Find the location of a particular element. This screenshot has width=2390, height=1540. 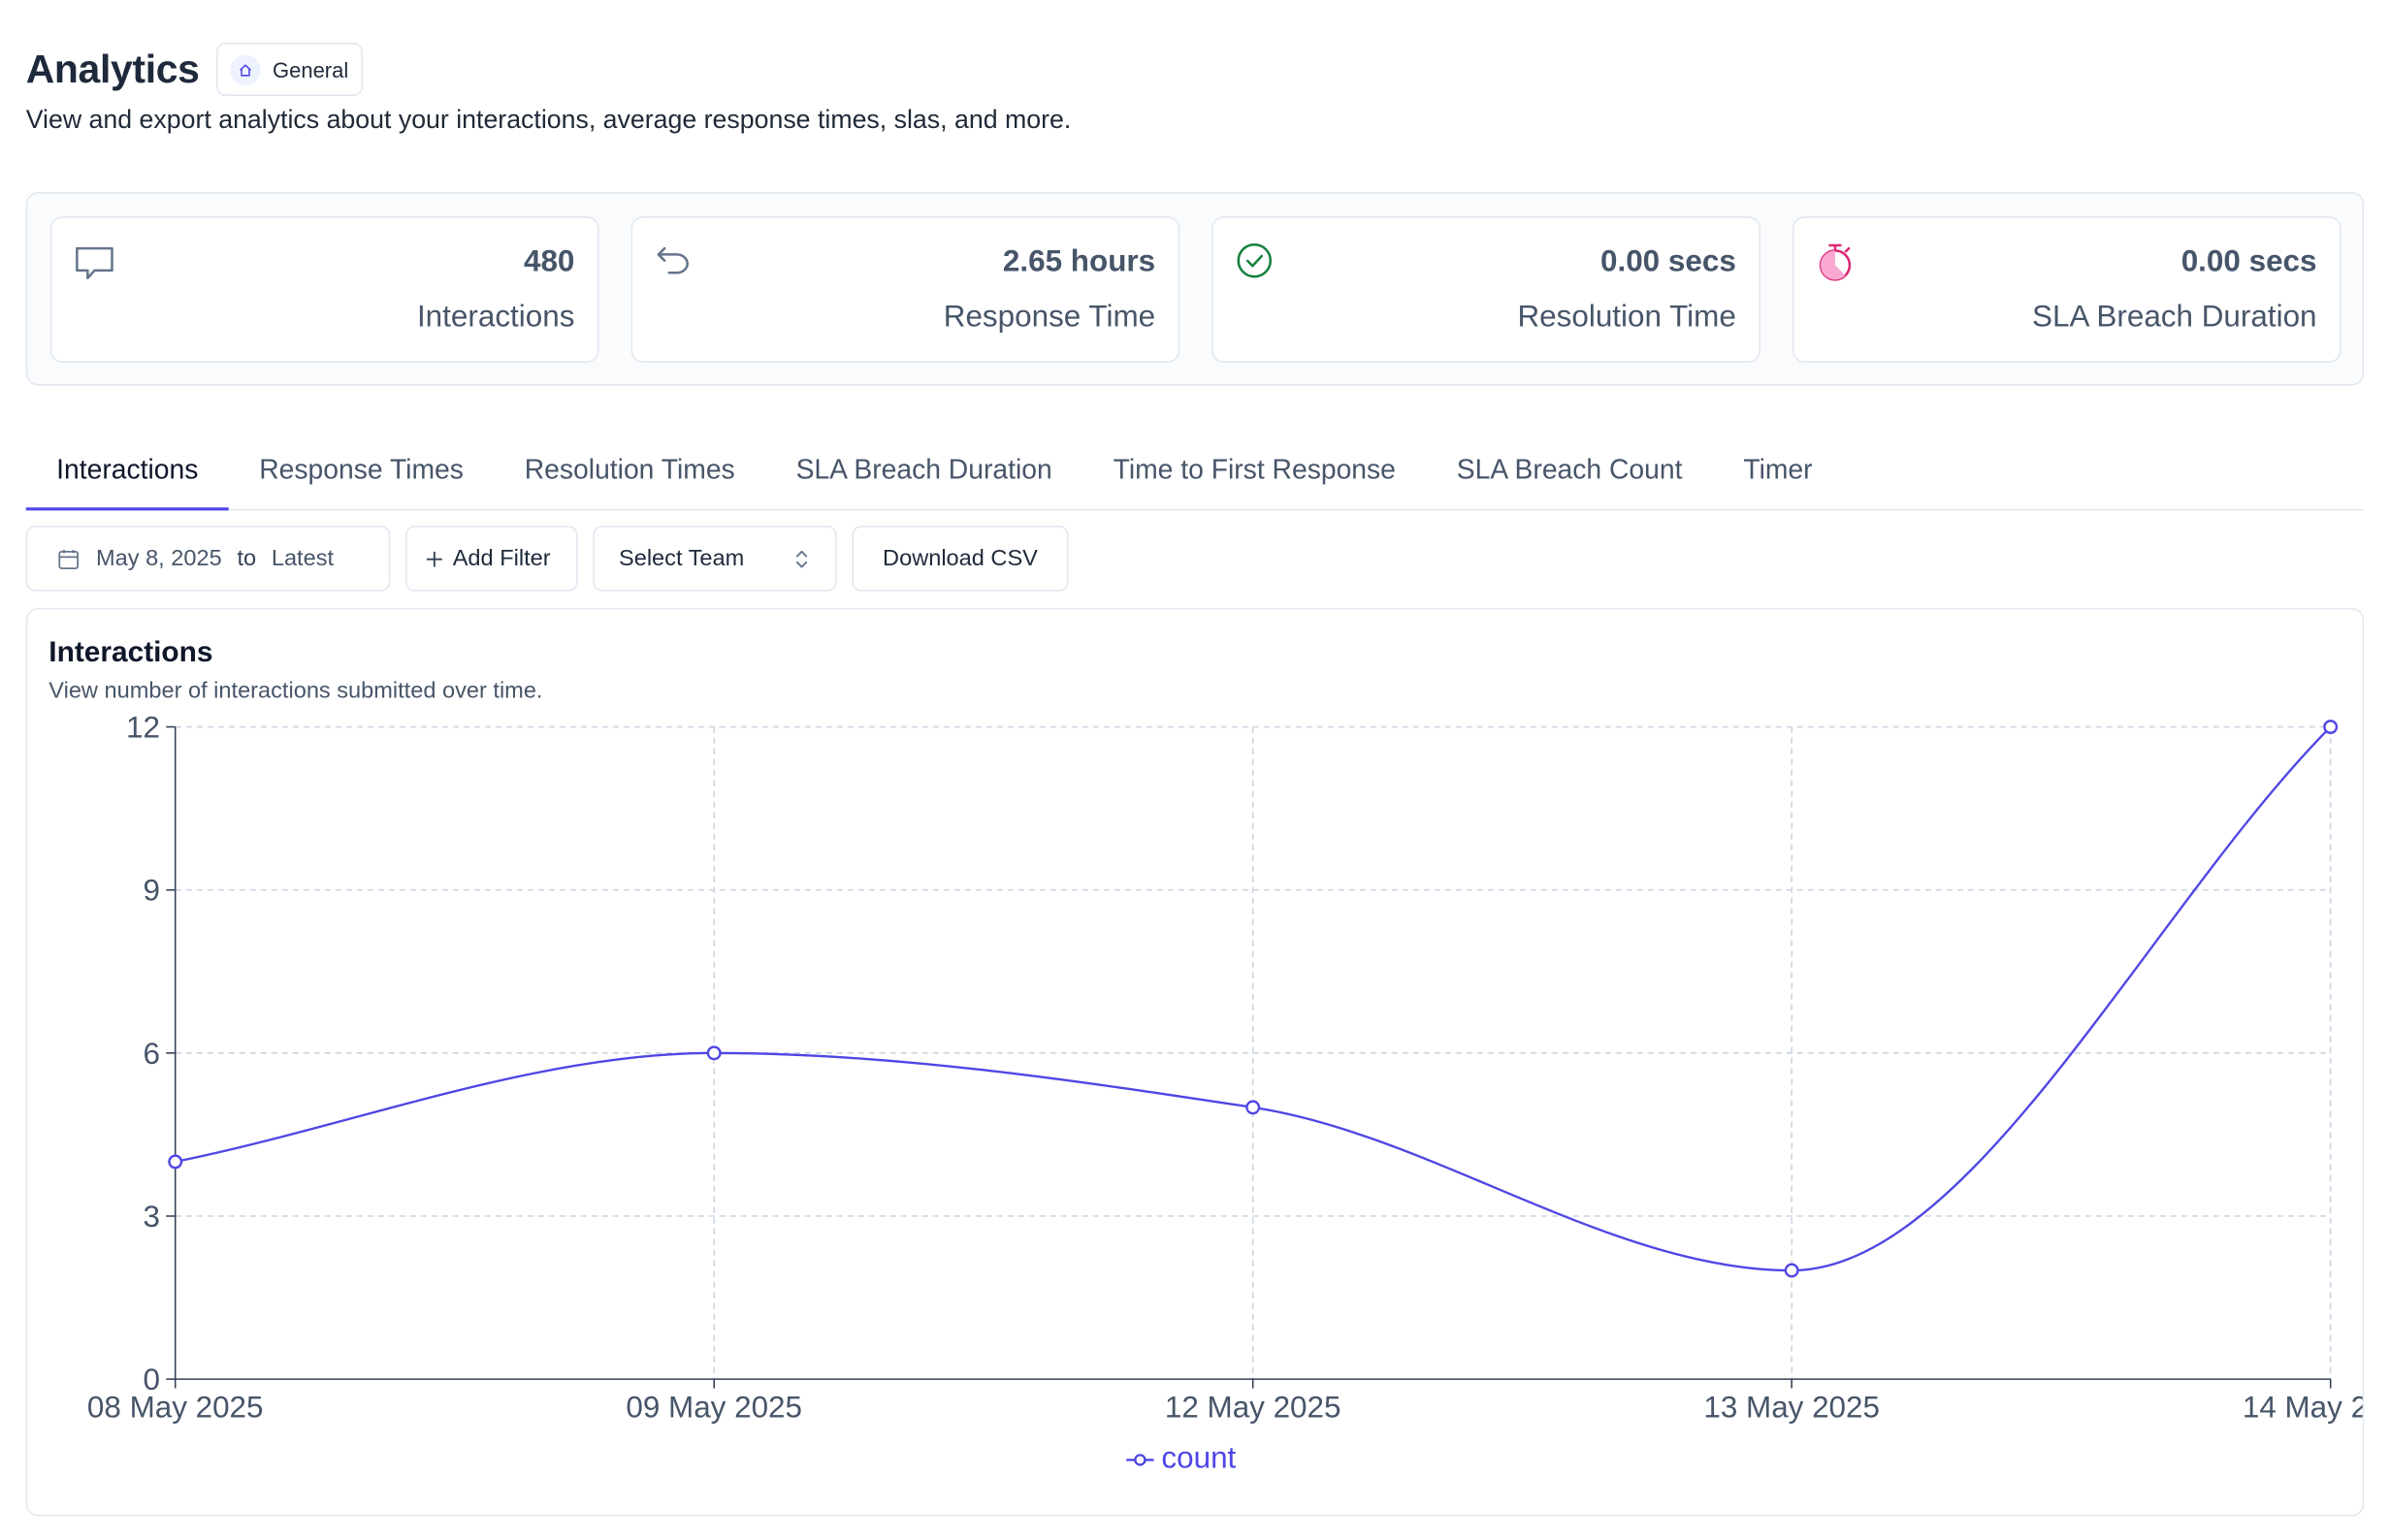

tab-response-times: Response Times is located at coordinates (361, 470).